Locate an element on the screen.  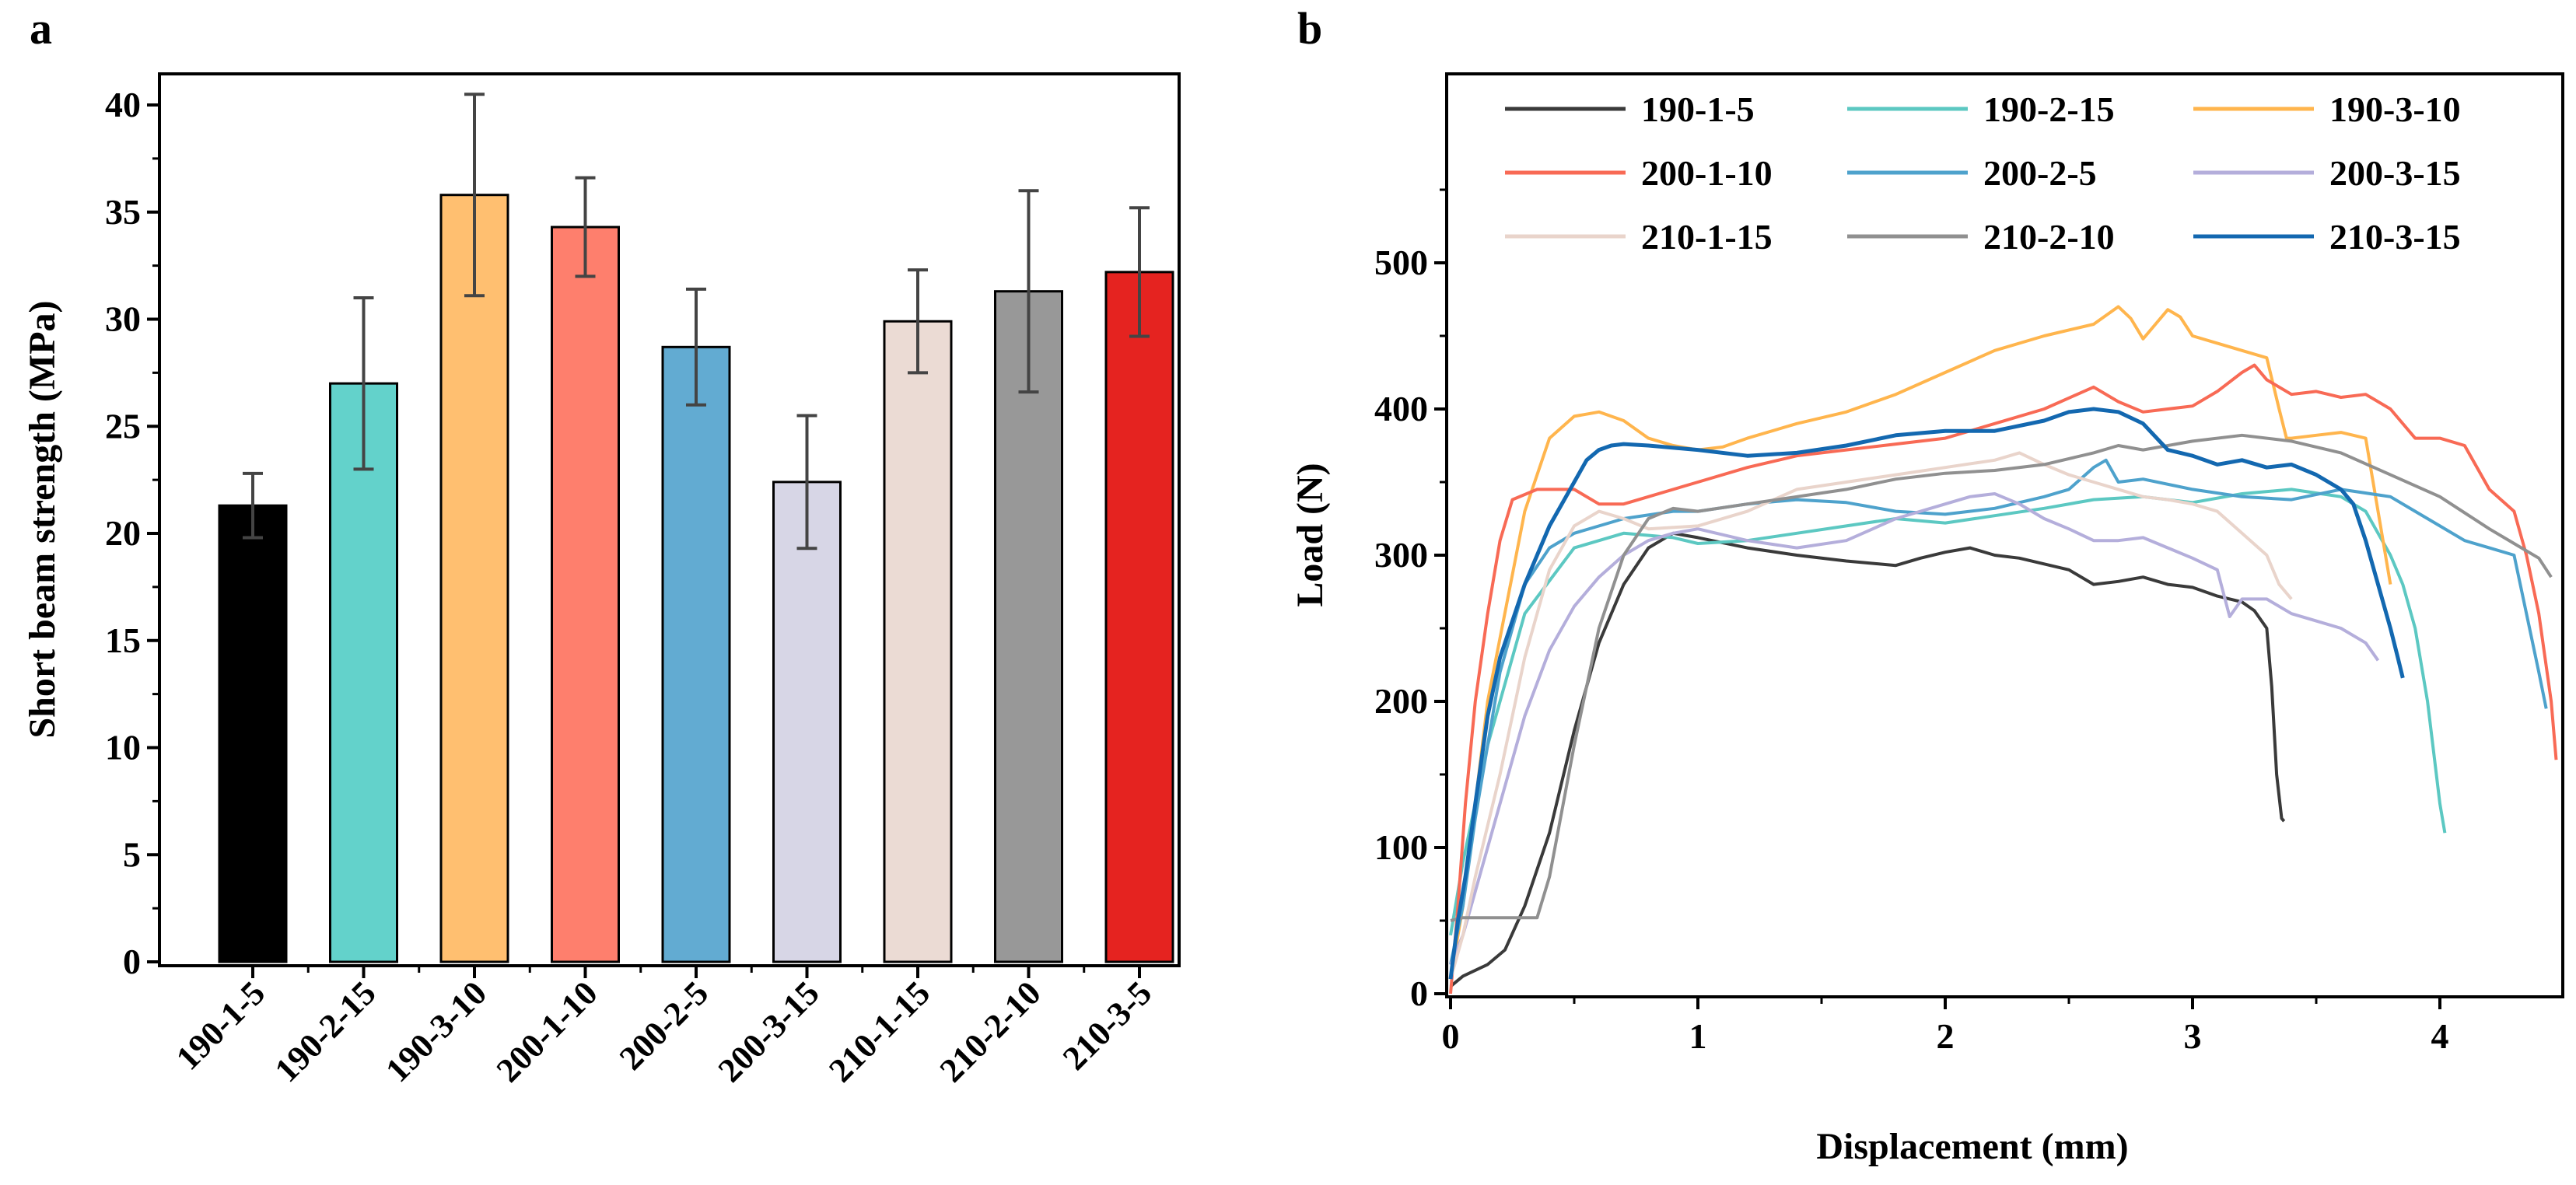
panel-b-label: b is located at coordinates (1310, 28).